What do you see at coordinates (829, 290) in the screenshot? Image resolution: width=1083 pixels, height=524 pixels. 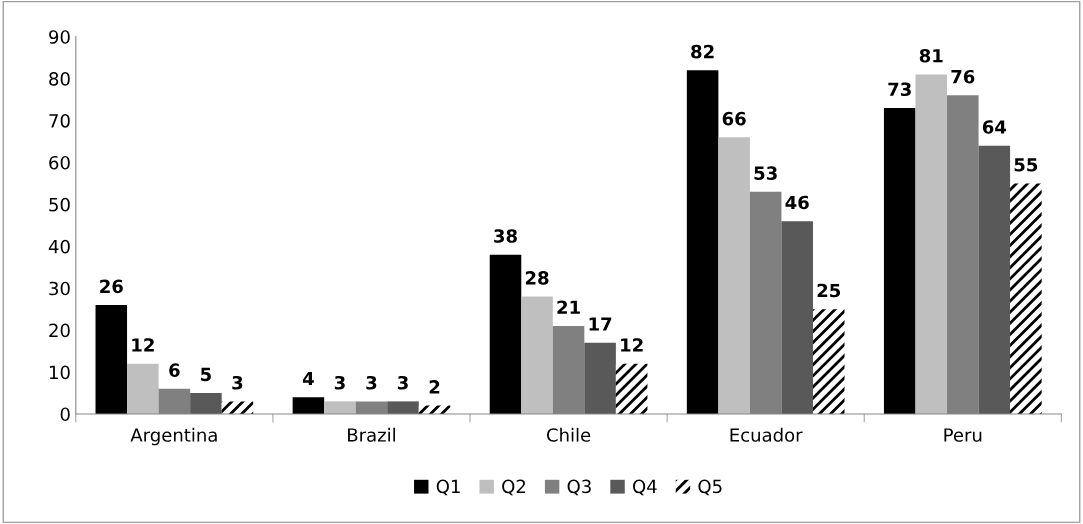 I see `data-label: 25` at bounding box center [829, 290].